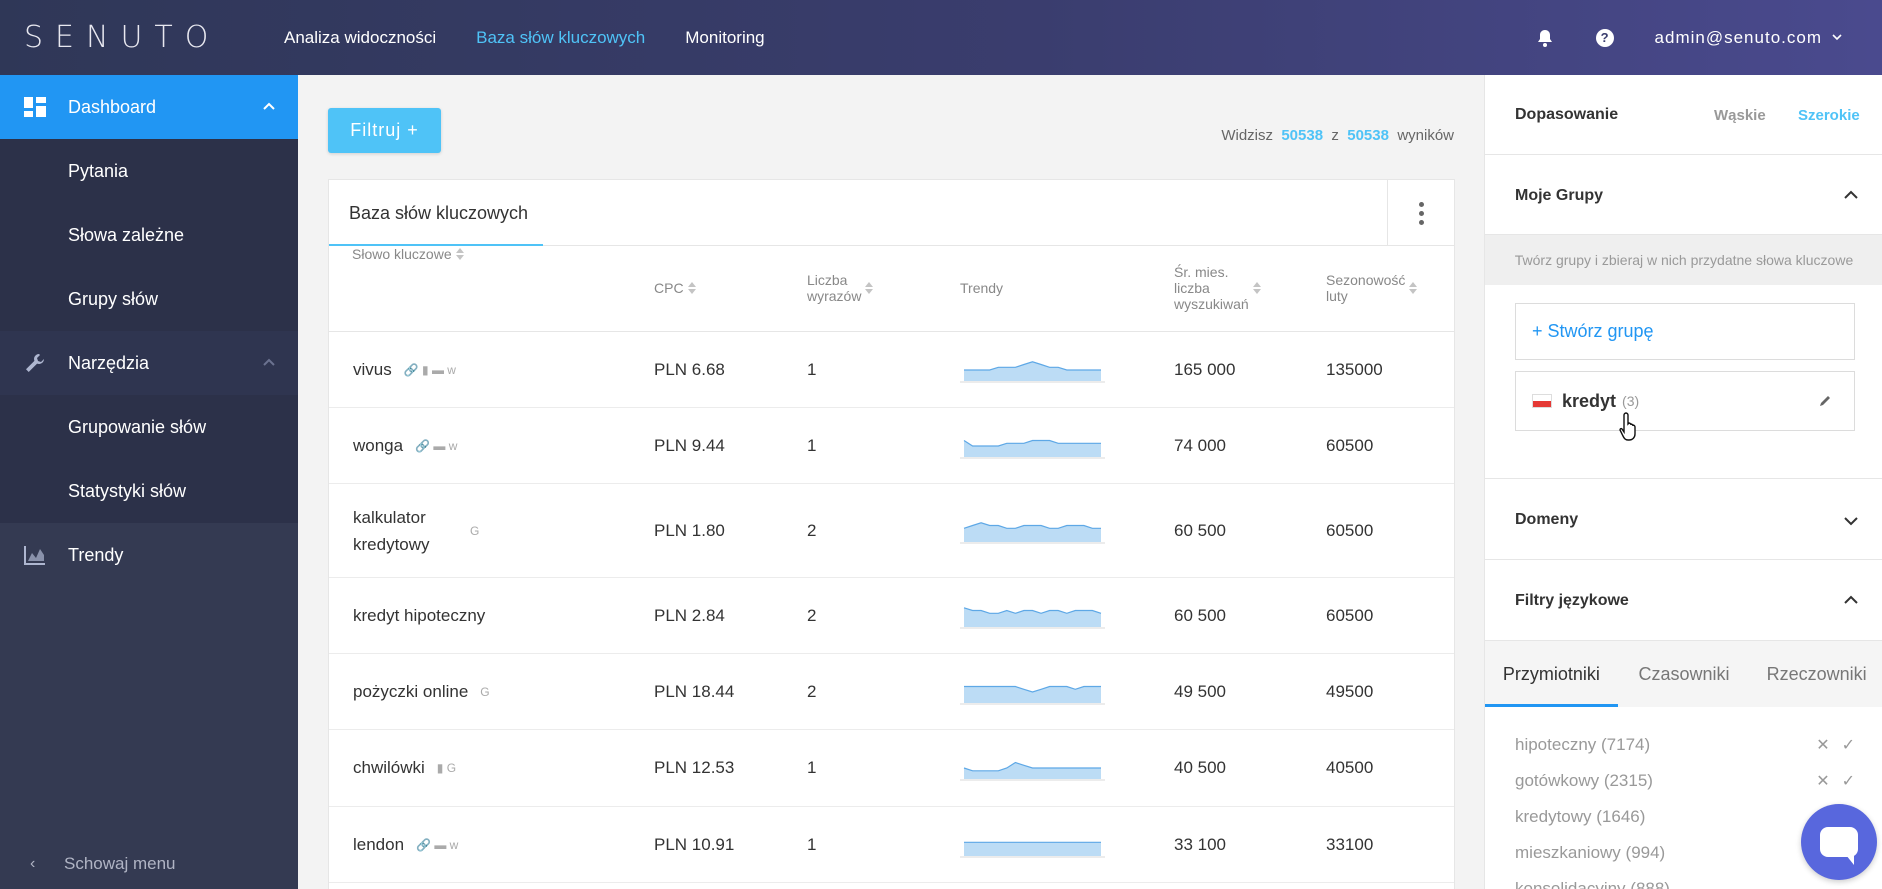  What do you see at coordinates (149, 864) in the screenshot?
I see `hide-menu-button: ‹ Schowaj menu` at bounding box center [149, 864].